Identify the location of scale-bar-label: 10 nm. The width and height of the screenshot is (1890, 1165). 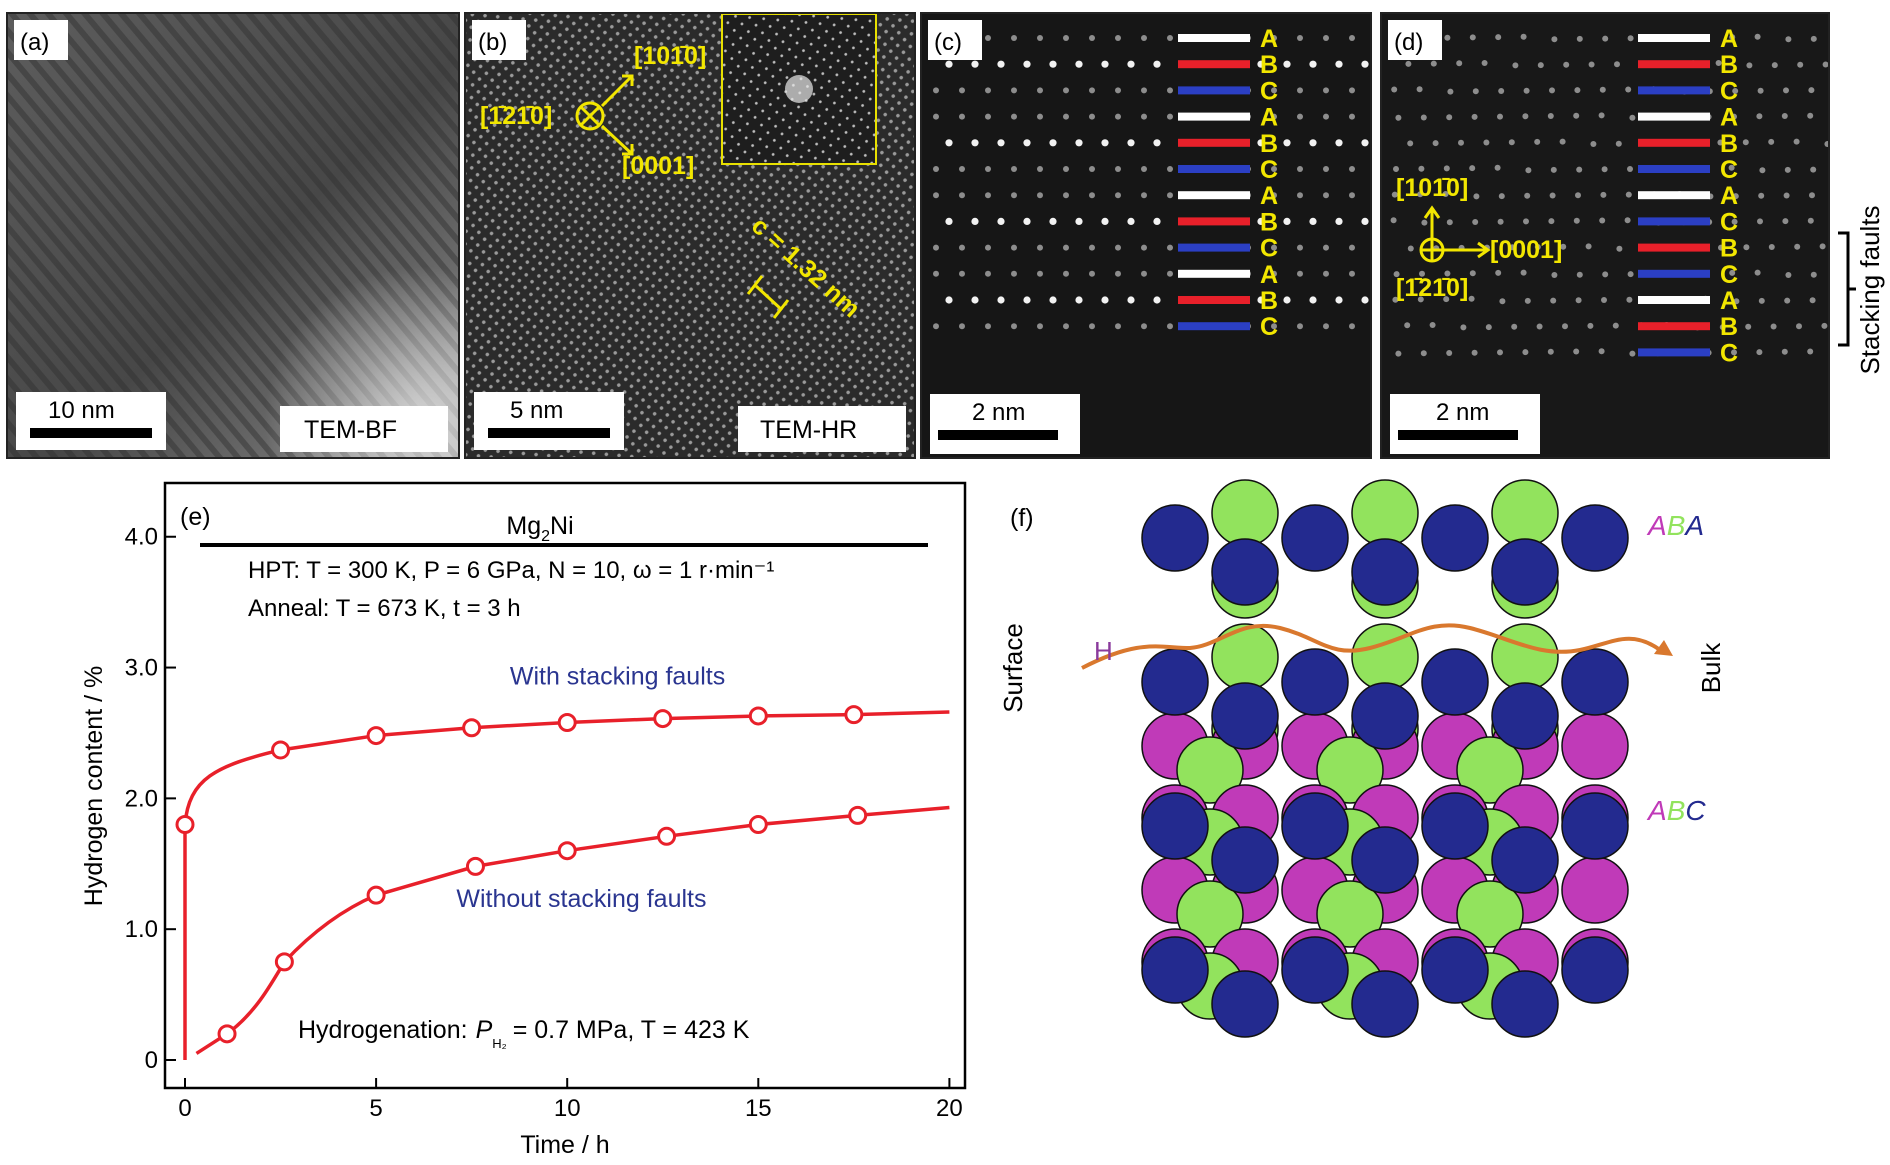
(81, 410).